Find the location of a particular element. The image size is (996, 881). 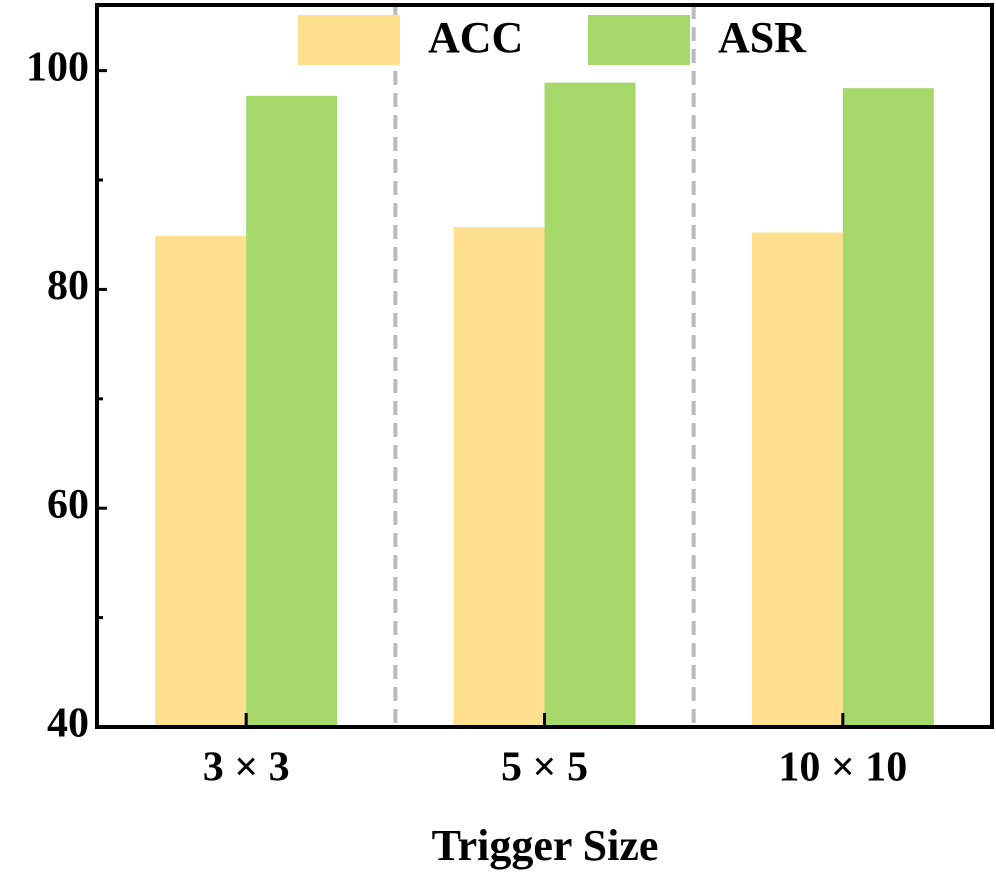

y-tick-label: 60 is located at coordinates (68, 505).